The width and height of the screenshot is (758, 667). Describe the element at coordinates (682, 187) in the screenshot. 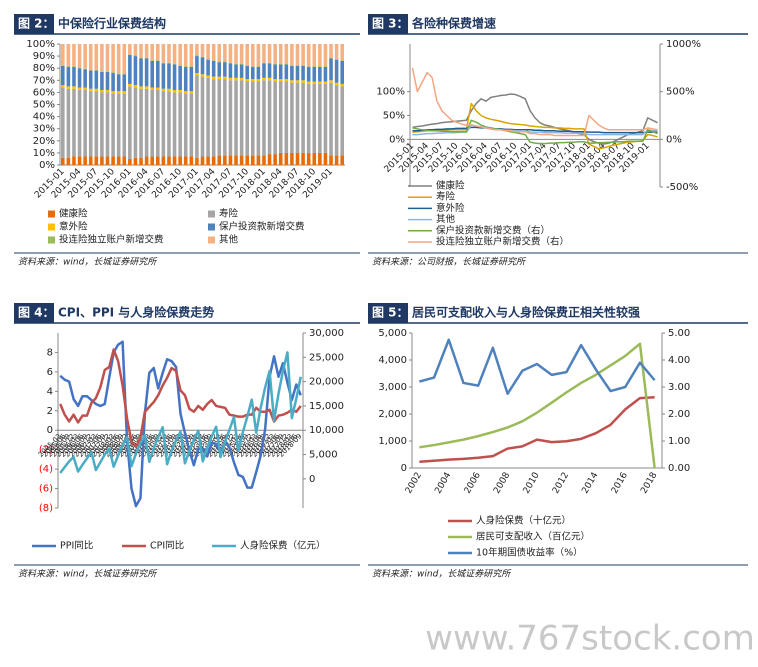

I see `y2-tick-label: -500%` at that location.